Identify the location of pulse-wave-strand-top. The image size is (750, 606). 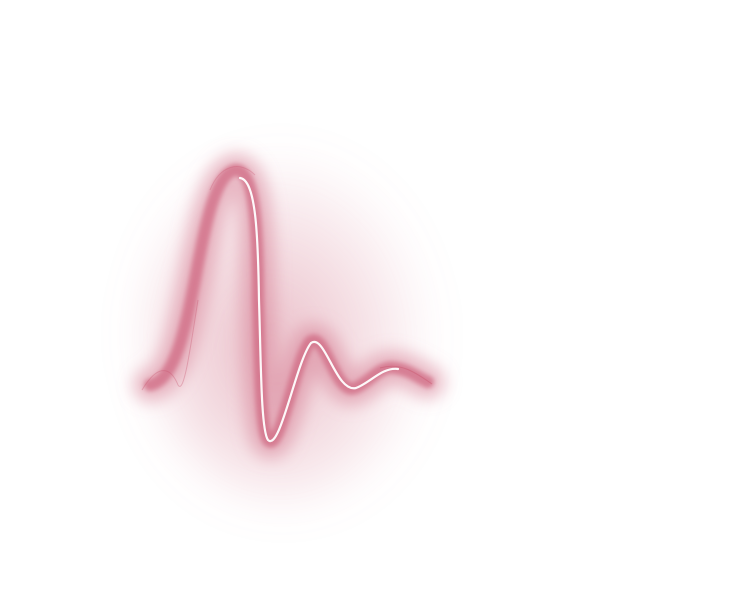
(232, 178).